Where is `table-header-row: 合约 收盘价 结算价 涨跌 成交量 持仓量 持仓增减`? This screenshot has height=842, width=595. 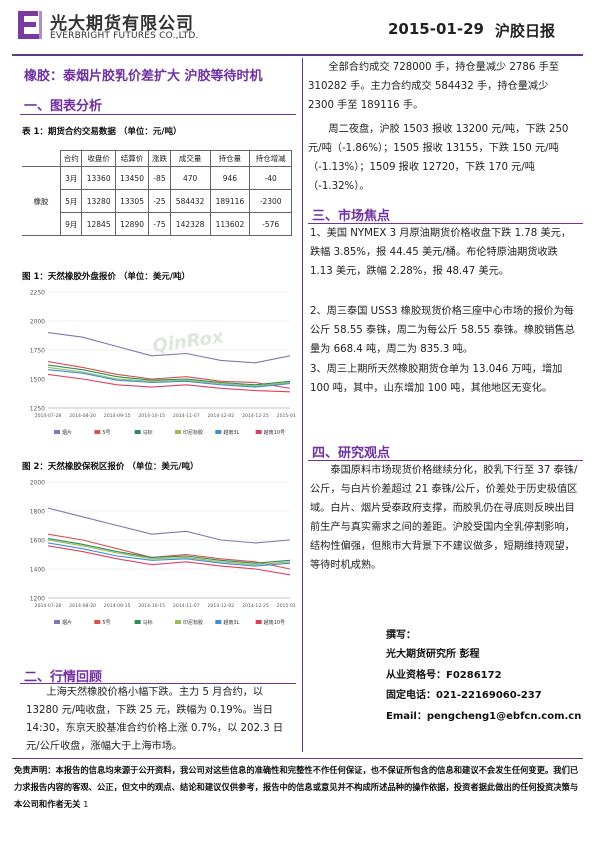 table-header-row: 合约 收盘价 结算价 涨跌 成交量 持仓量 持仓增减 is located at coordinates (157, 158).